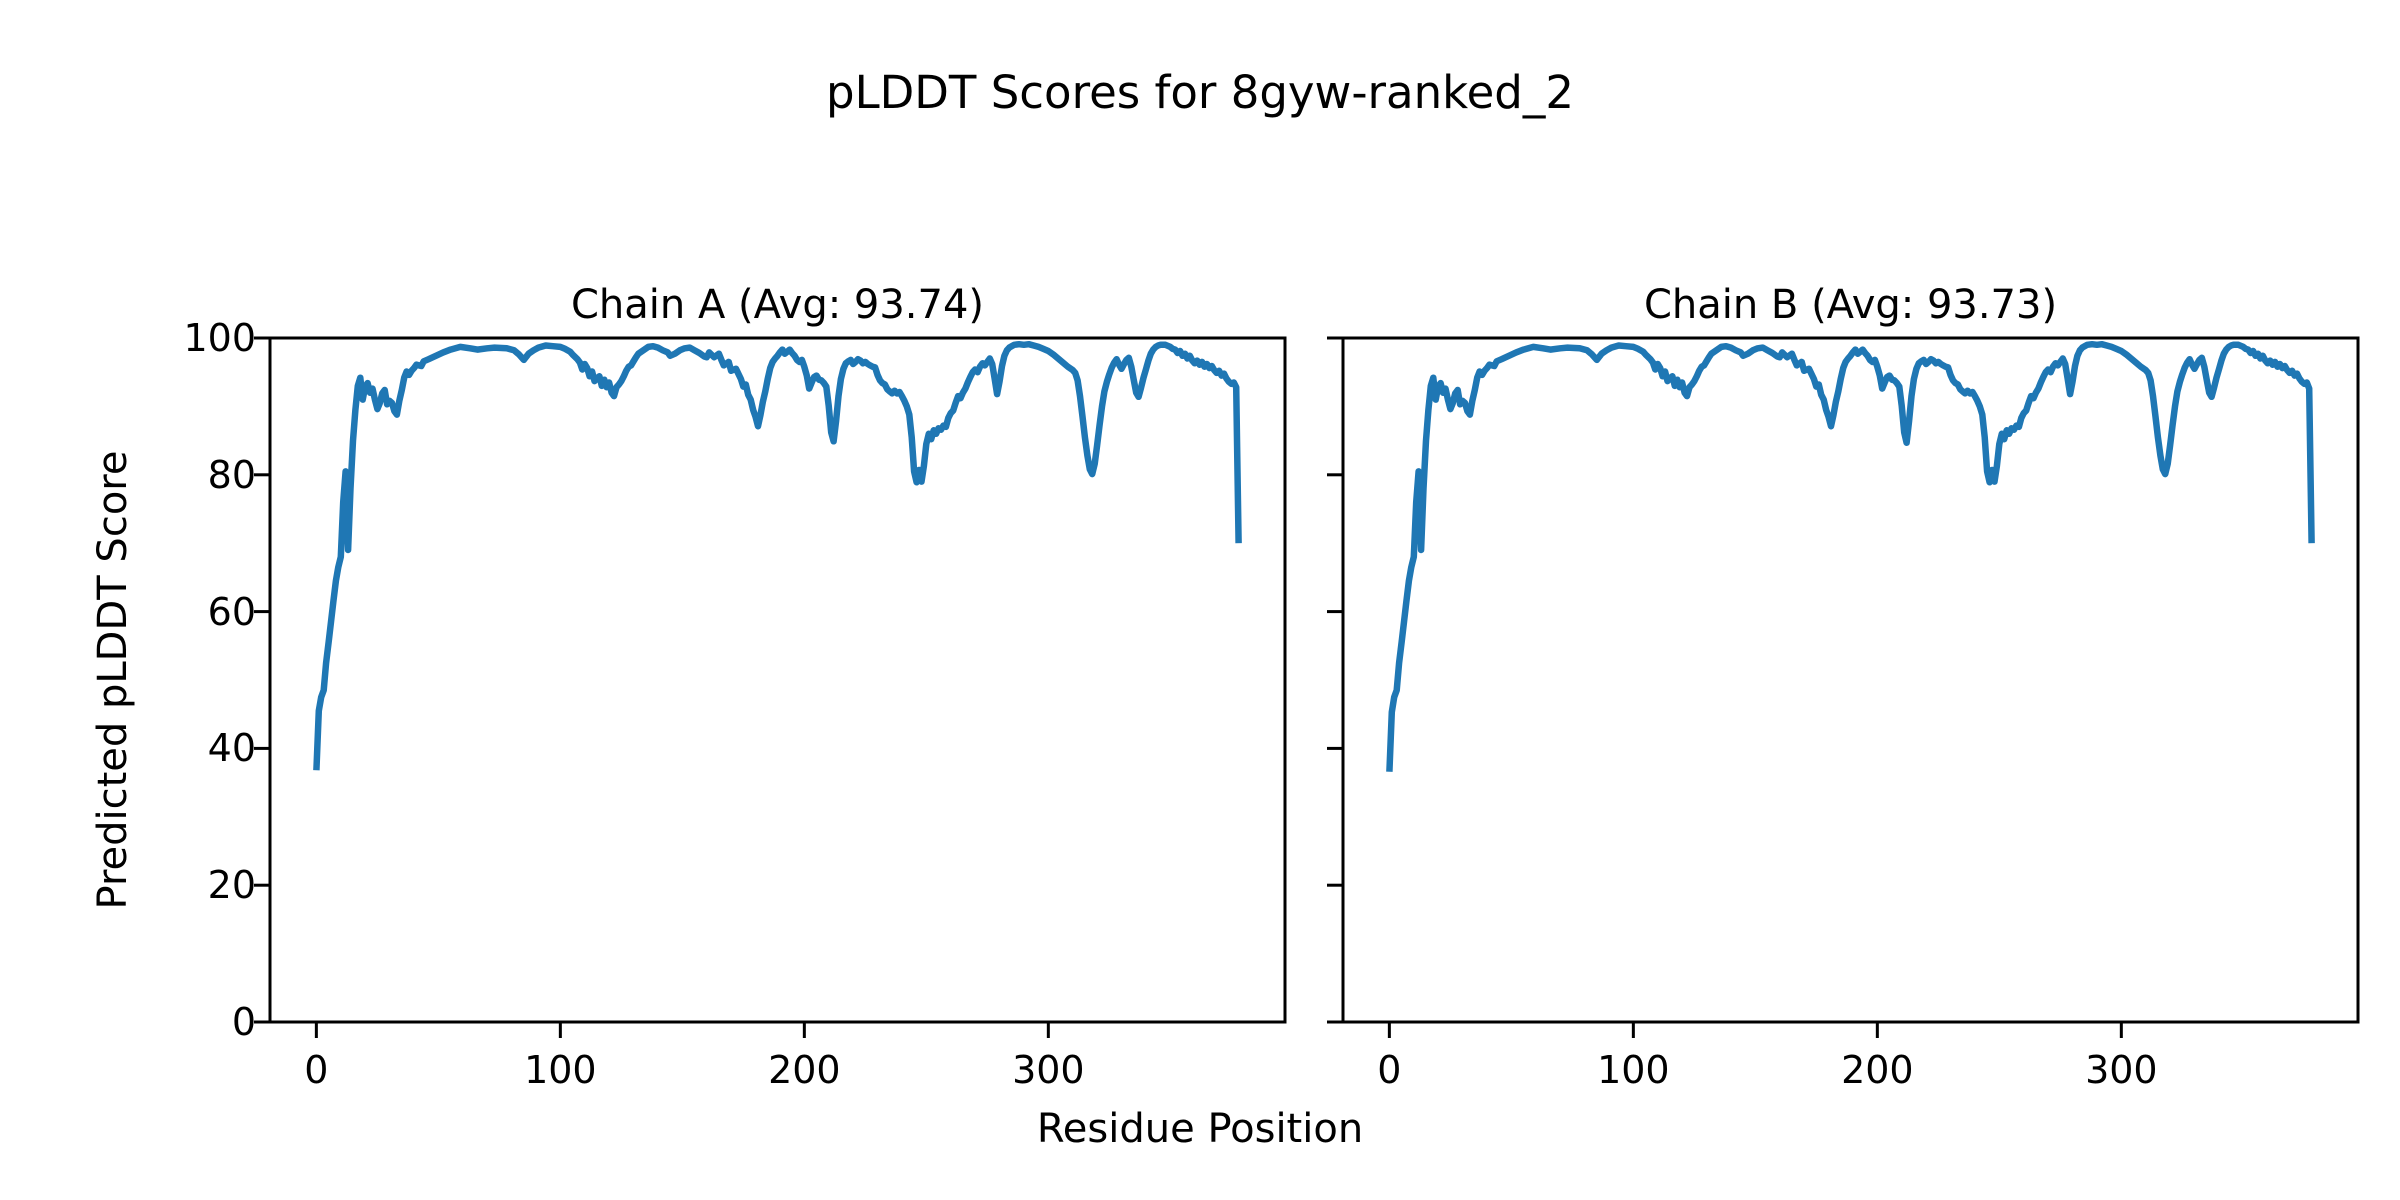 The width and height of the screenshot is (2400, 1200). I want to click on y-tick-label: 60, so click(231, 611).